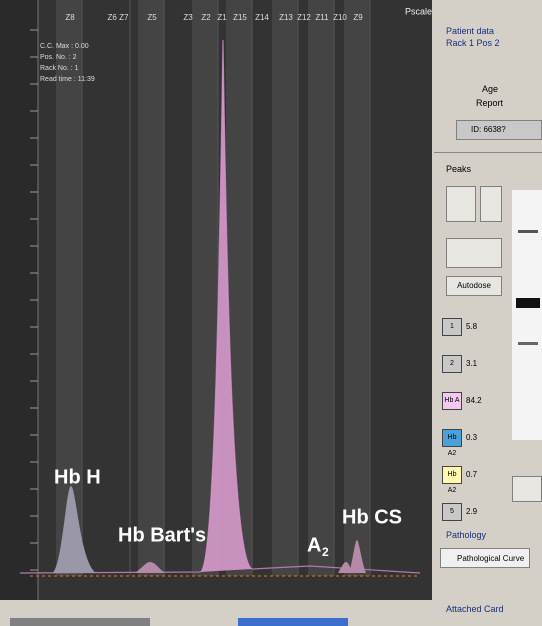 The width and height of the screenshot is (542, 626). What do you see at coordinates (314, 545) in the screenshot?
I see `annotation: A` at bounding box center [314, 545].